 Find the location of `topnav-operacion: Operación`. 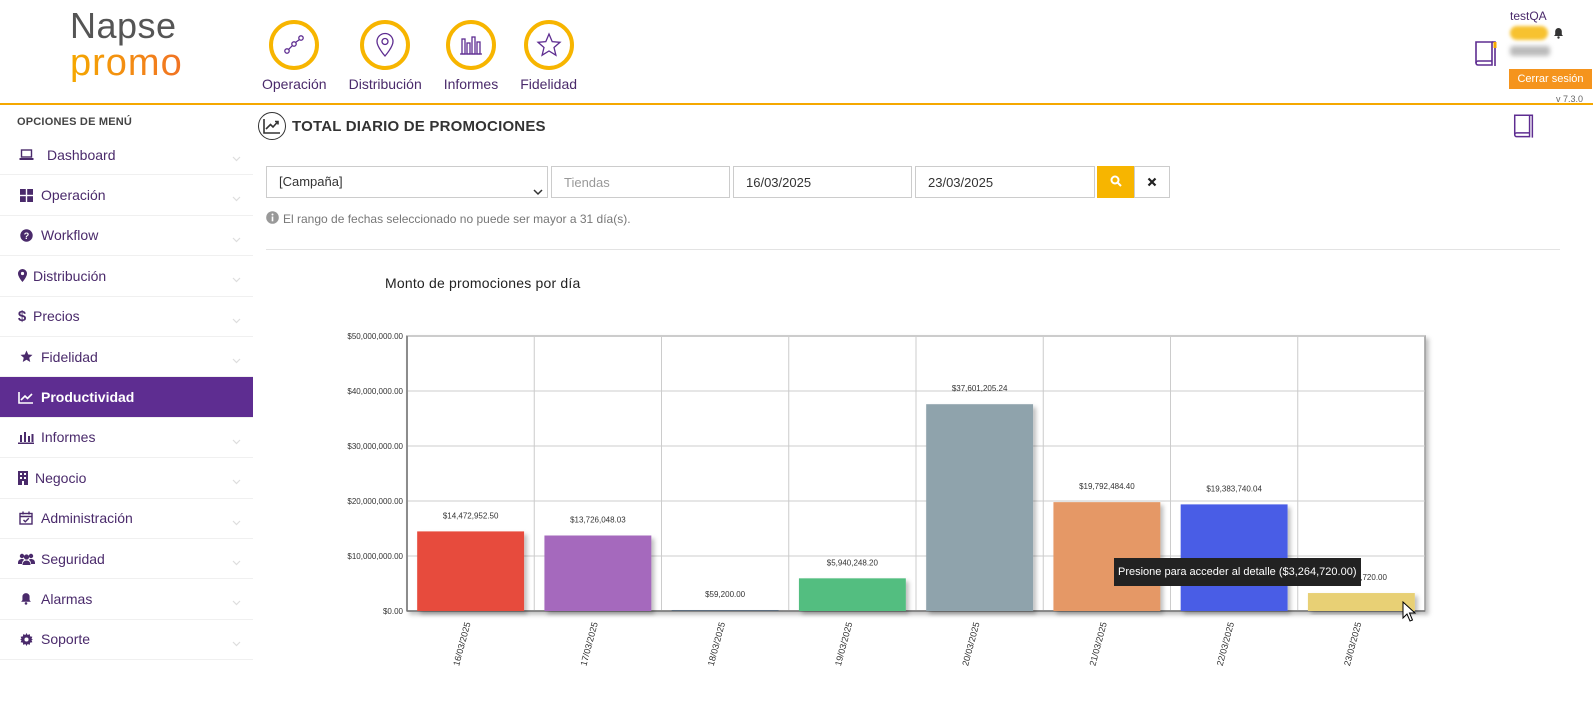

topnav-operacion: Operación is located at coordinates (294, 56).